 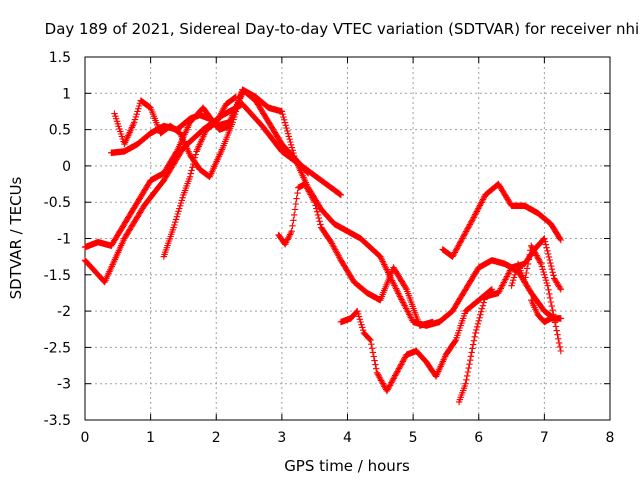 I want to click on x-tick-label: 6, so click(x=478, y=438).